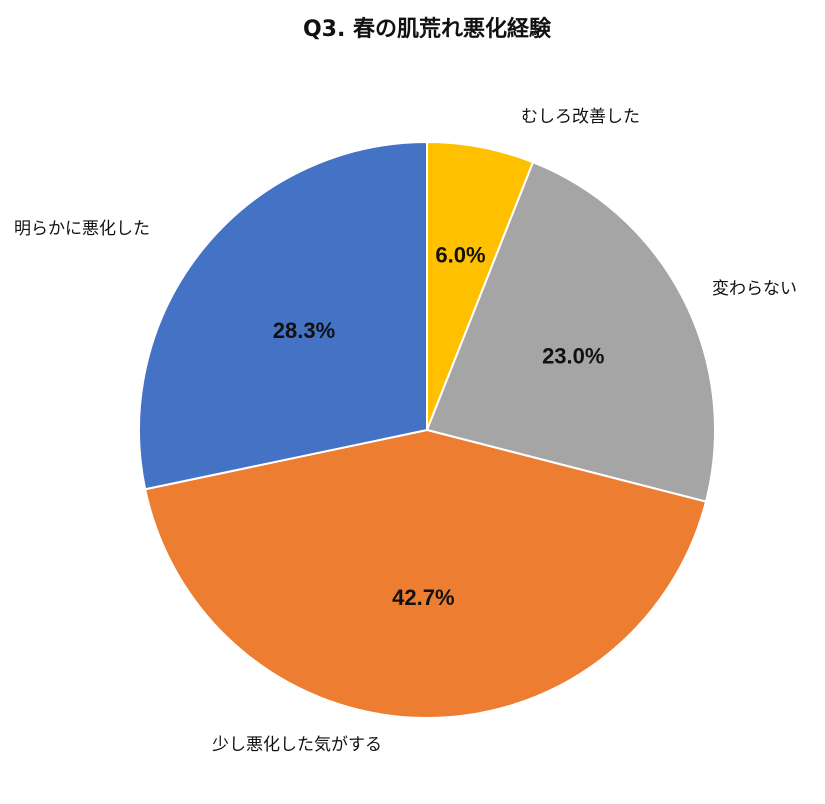 The width and height of the screenshot is (825, 804). I want to click on data-label: 6.0%, so click(460, 255).